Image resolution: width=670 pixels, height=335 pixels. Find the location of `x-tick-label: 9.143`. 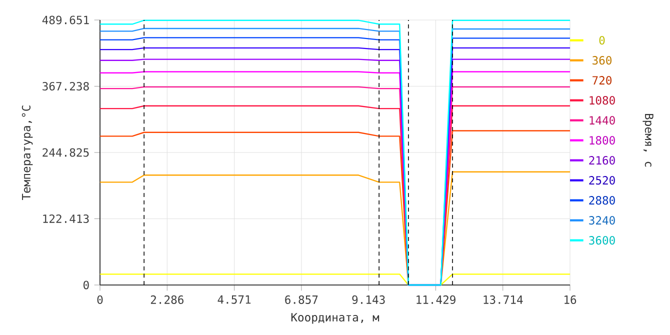

x-tick-label: 9.143 is located at coordinates (368, 299).